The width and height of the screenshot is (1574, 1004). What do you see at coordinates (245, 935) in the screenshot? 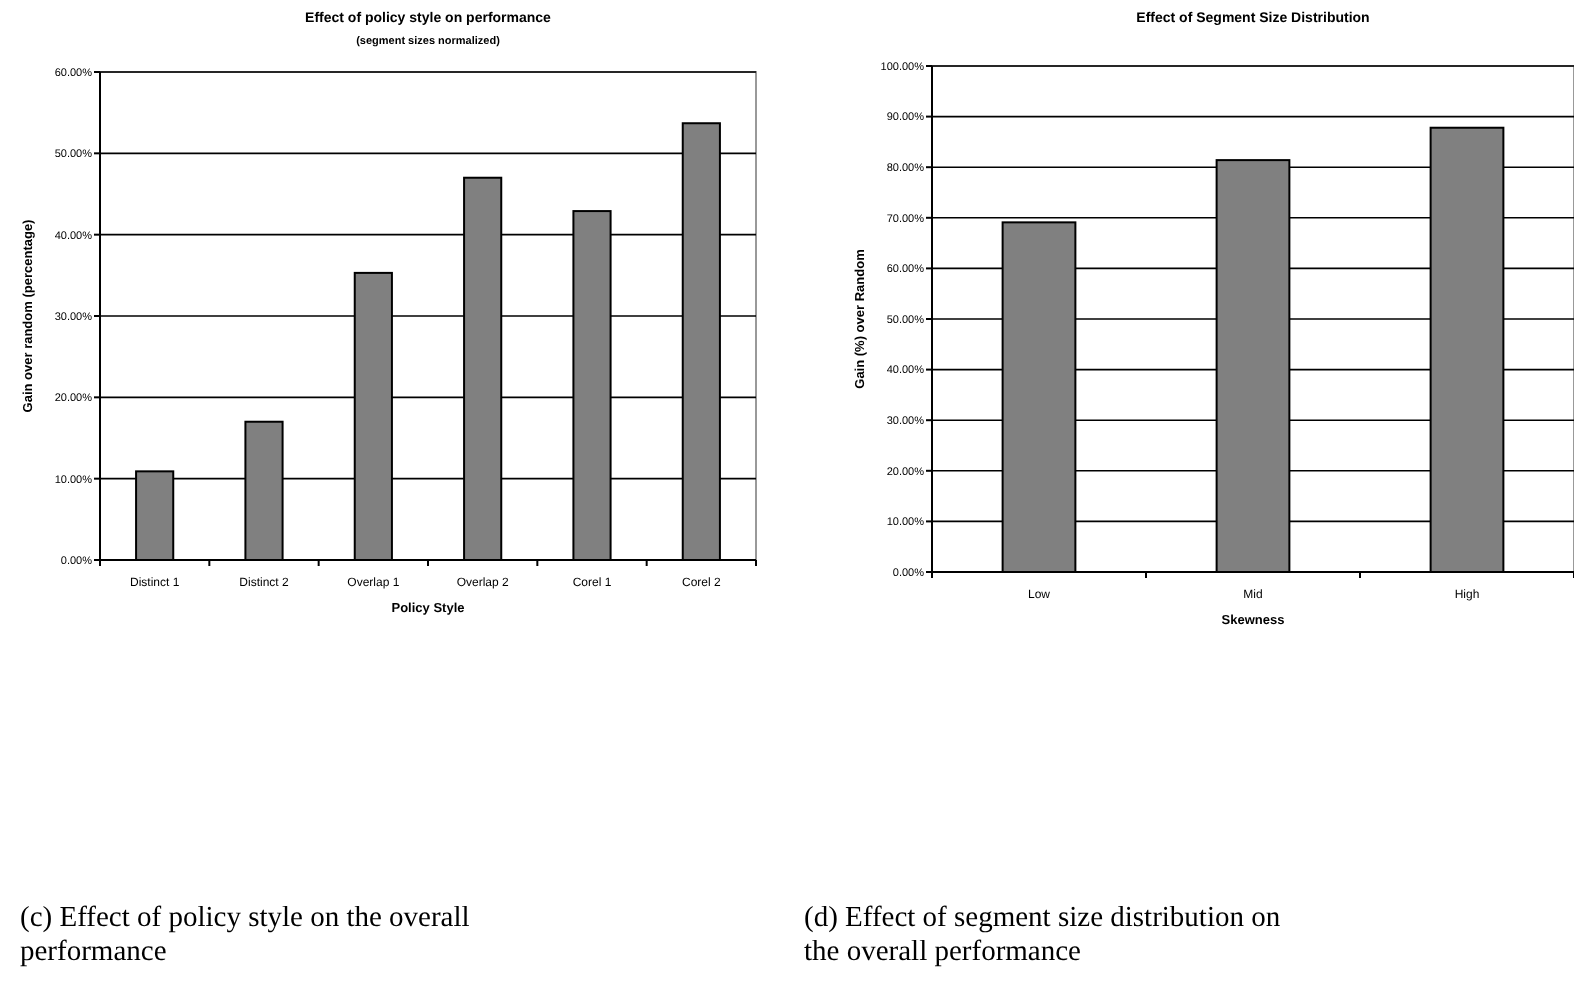
I see `text: (c) Effect of policy style on the overall performance` at bounding box center [245, 935].